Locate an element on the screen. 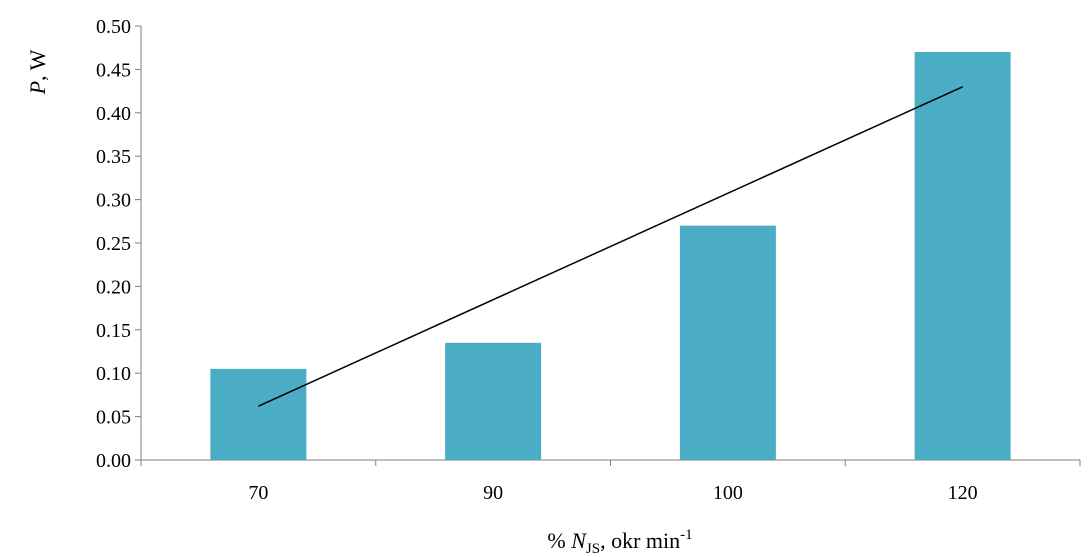 The image size is (1090, 557). y-tick-label: 0.20 is located at coordinates (113, 287).